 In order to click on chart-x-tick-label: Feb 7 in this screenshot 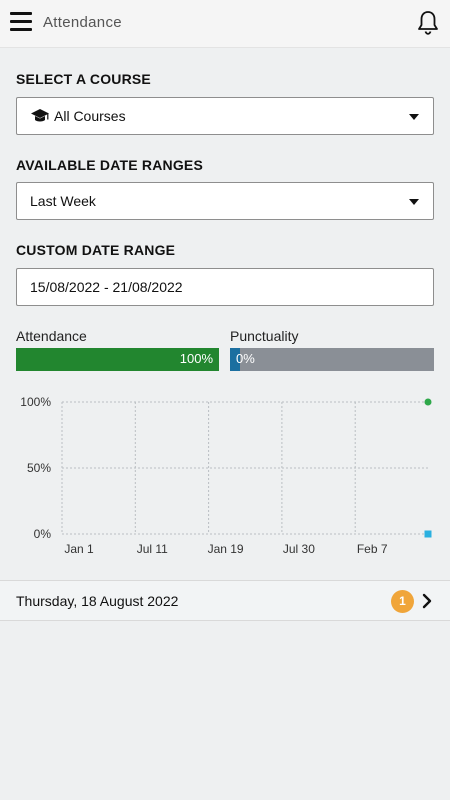, I will do `click(372, 549)`.